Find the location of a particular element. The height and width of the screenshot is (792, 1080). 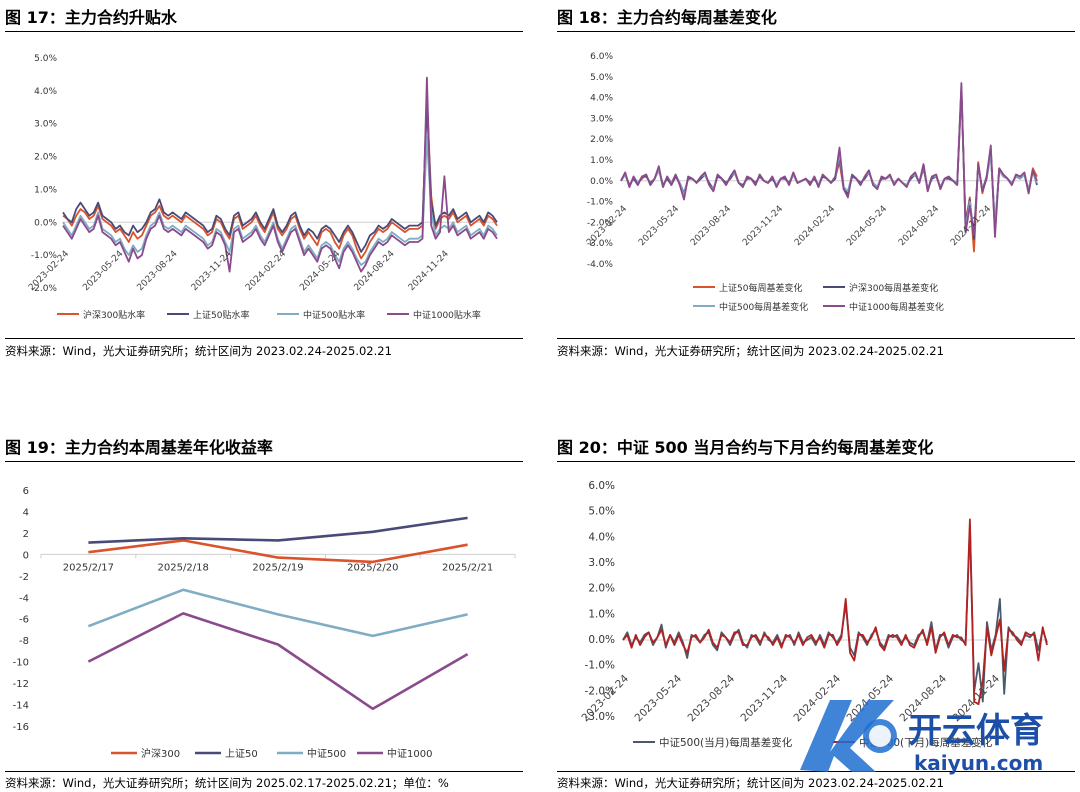

legend-label: 沪深300贴水率 is located at coordinates (114, 315).